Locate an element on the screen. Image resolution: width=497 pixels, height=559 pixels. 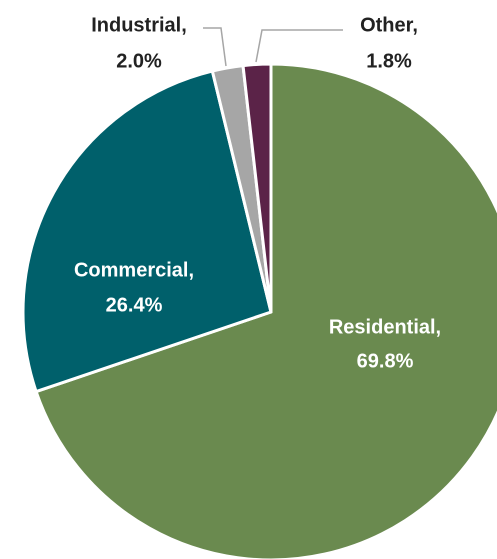
leader-line-industrial is located at coordinates (215, 47).